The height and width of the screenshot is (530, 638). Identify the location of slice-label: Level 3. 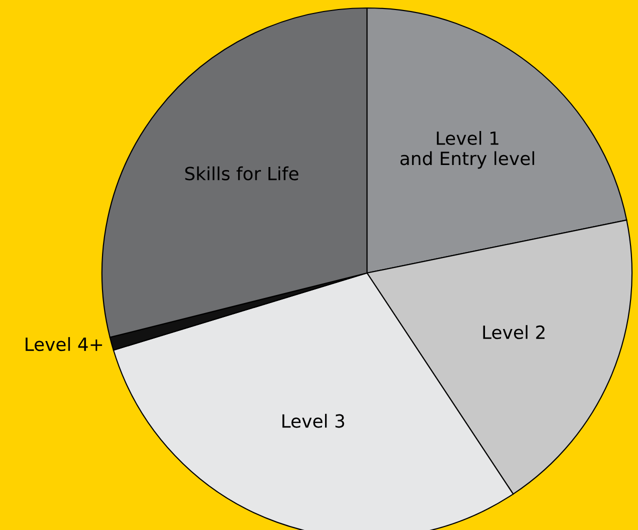
(313, 421).